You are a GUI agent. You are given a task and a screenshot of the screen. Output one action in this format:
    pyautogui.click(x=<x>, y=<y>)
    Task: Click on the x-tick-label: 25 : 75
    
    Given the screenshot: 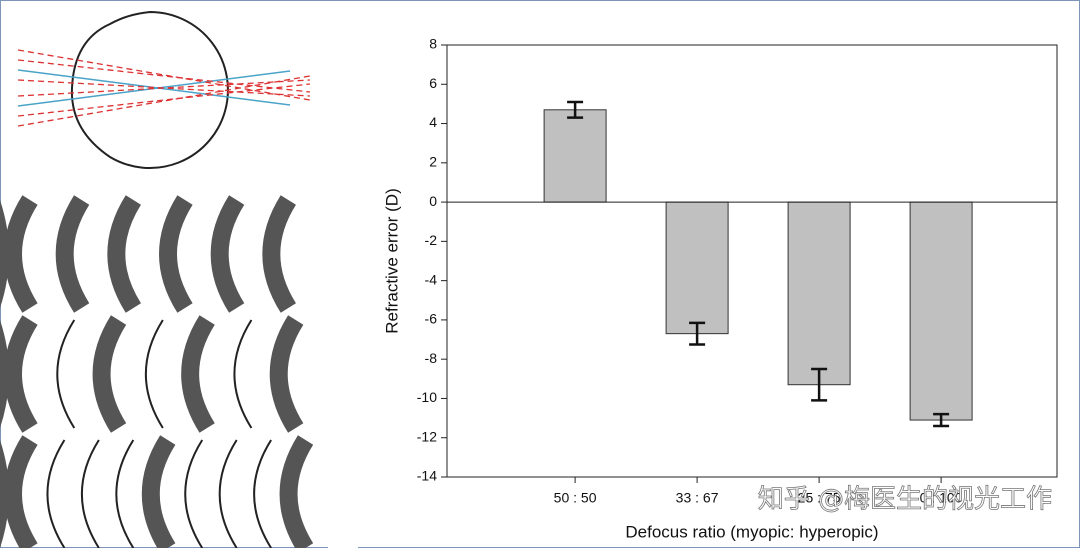 What is the action you would take?
    pyautogui.click(x=819, y=498)
    